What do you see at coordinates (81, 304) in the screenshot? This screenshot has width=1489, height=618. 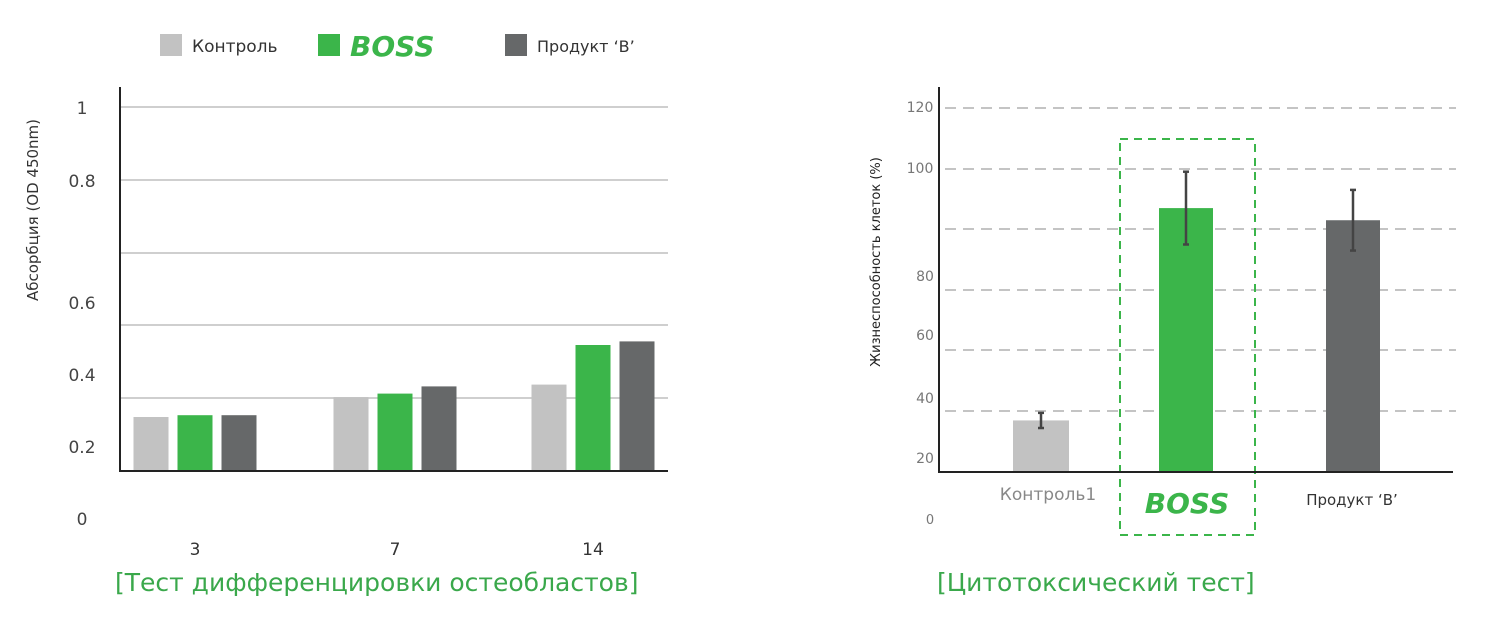 I see `y-tick-label: 0.6` at bounding box center [81, 304].